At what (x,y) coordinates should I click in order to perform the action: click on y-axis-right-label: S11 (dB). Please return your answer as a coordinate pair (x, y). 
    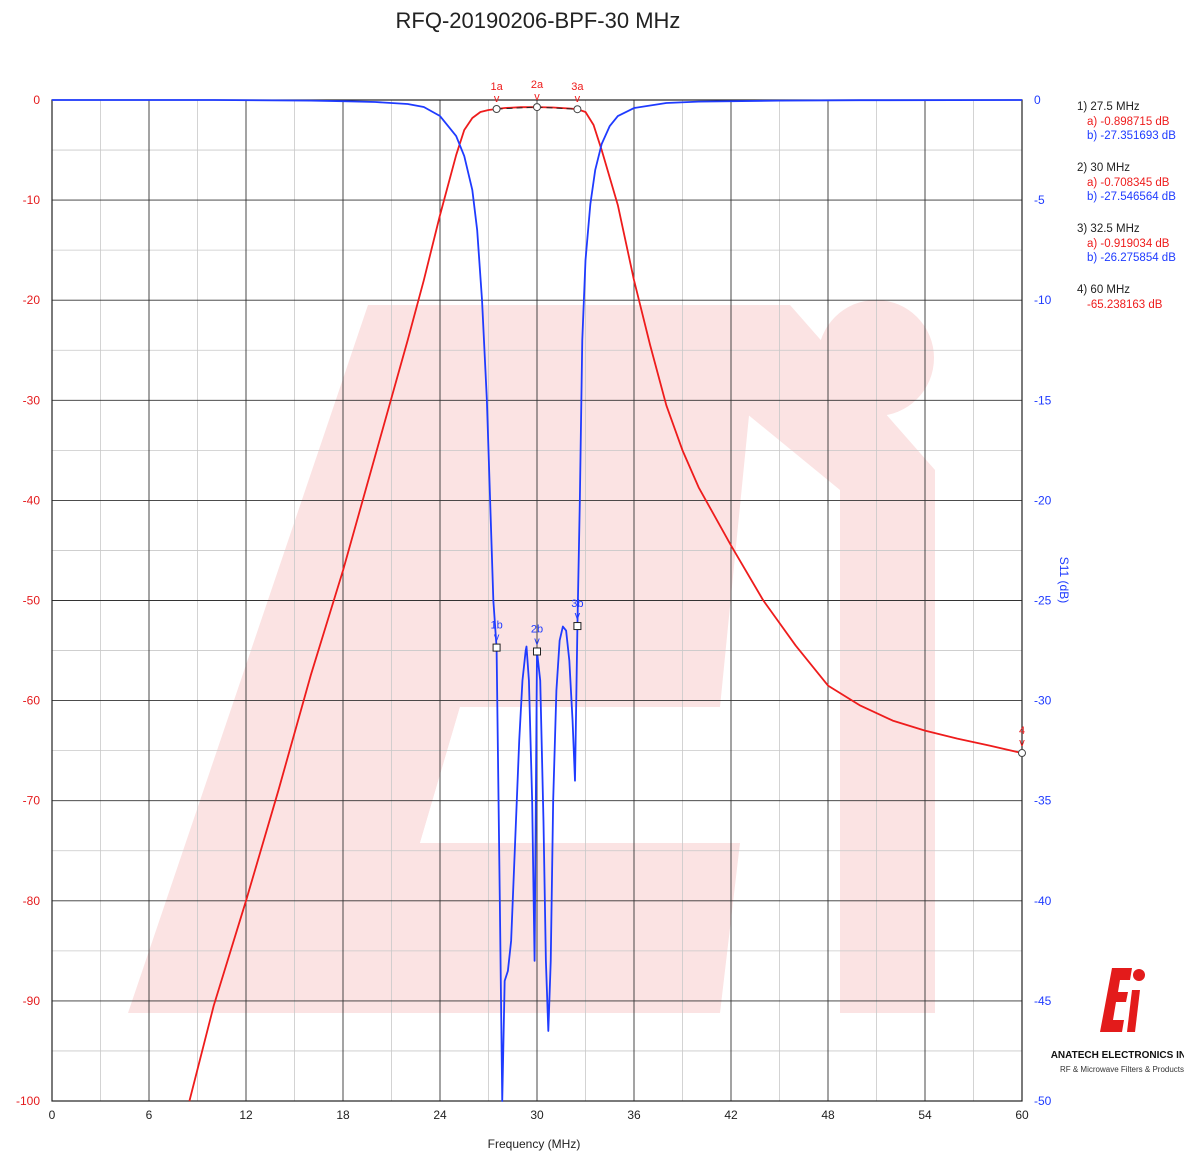
    Looking at the image, I should click on (1064, 580).